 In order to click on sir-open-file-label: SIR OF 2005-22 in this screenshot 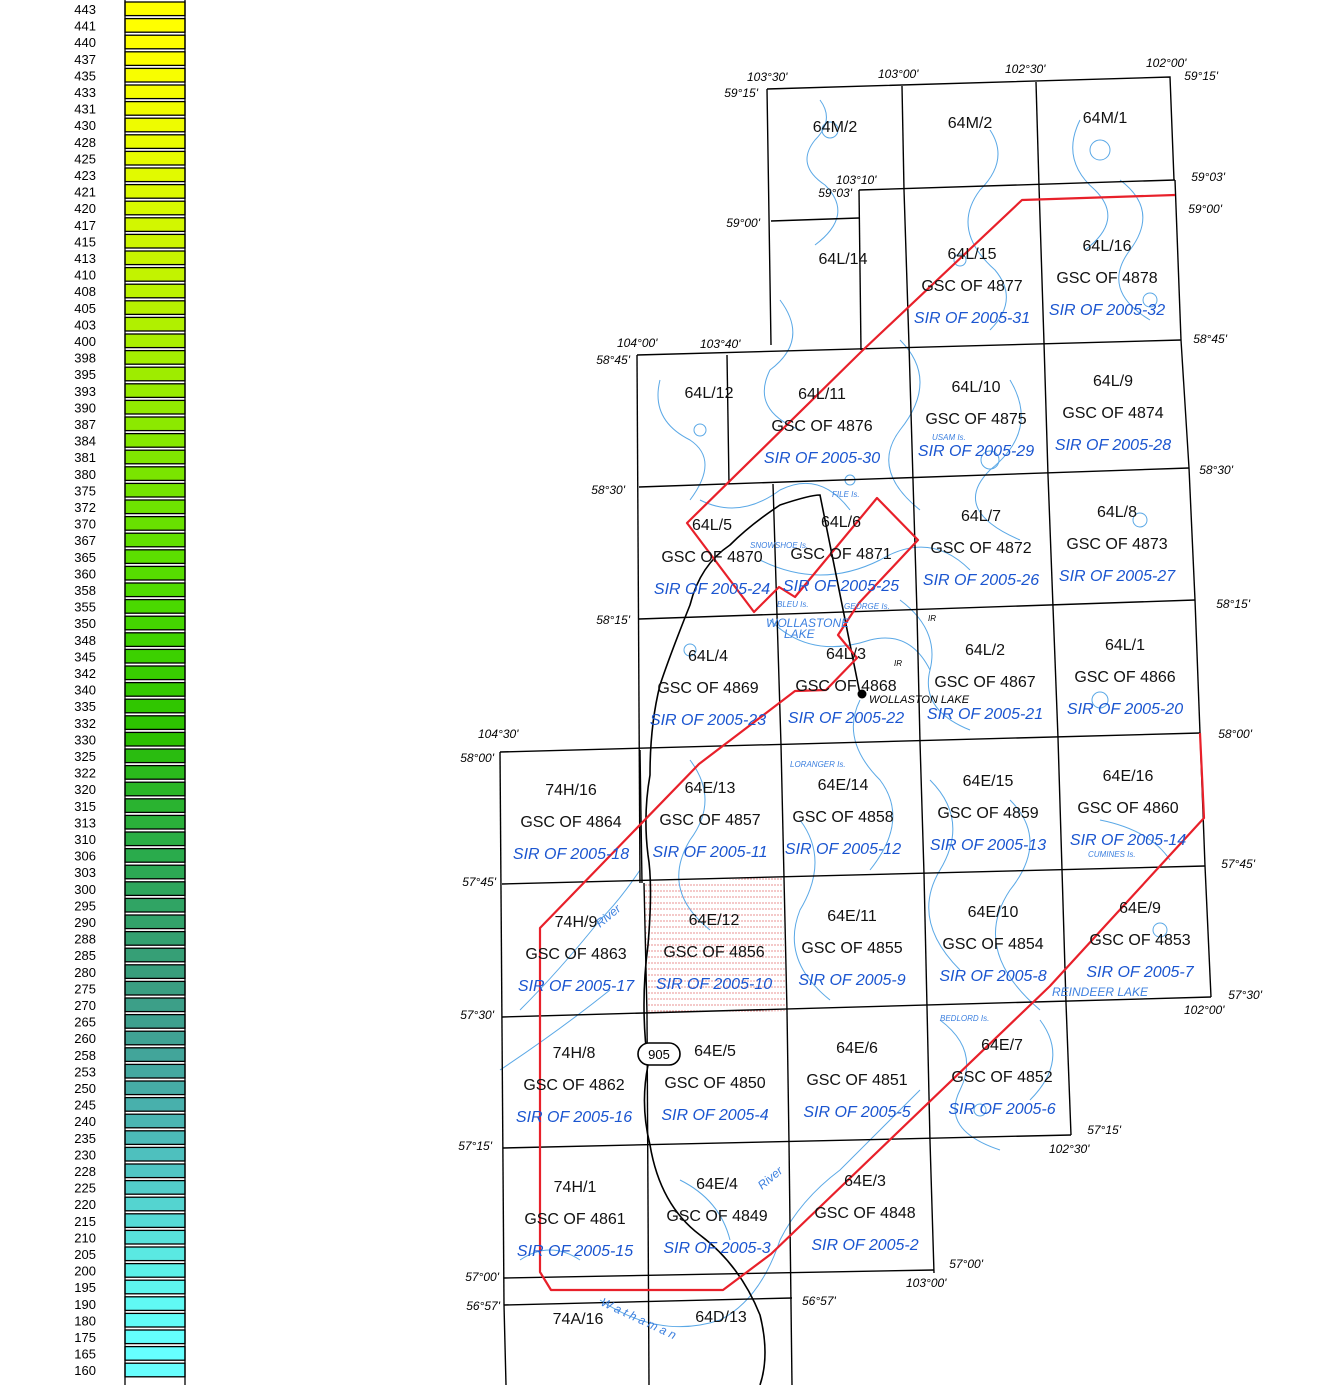, I will do `click(846, 718)`.